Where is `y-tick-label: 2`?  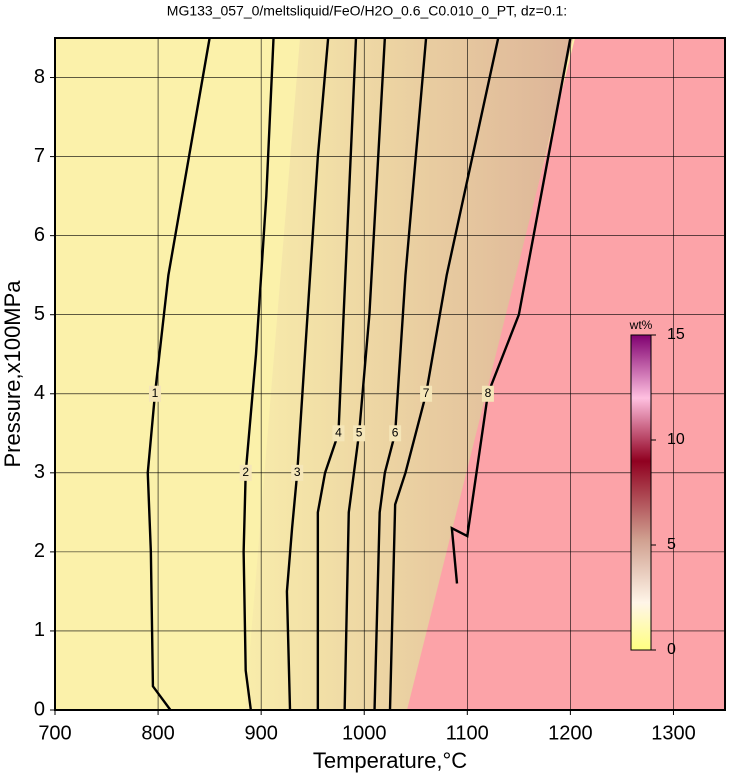
y-tick-label: 2 is located at coordinates (39, 551).